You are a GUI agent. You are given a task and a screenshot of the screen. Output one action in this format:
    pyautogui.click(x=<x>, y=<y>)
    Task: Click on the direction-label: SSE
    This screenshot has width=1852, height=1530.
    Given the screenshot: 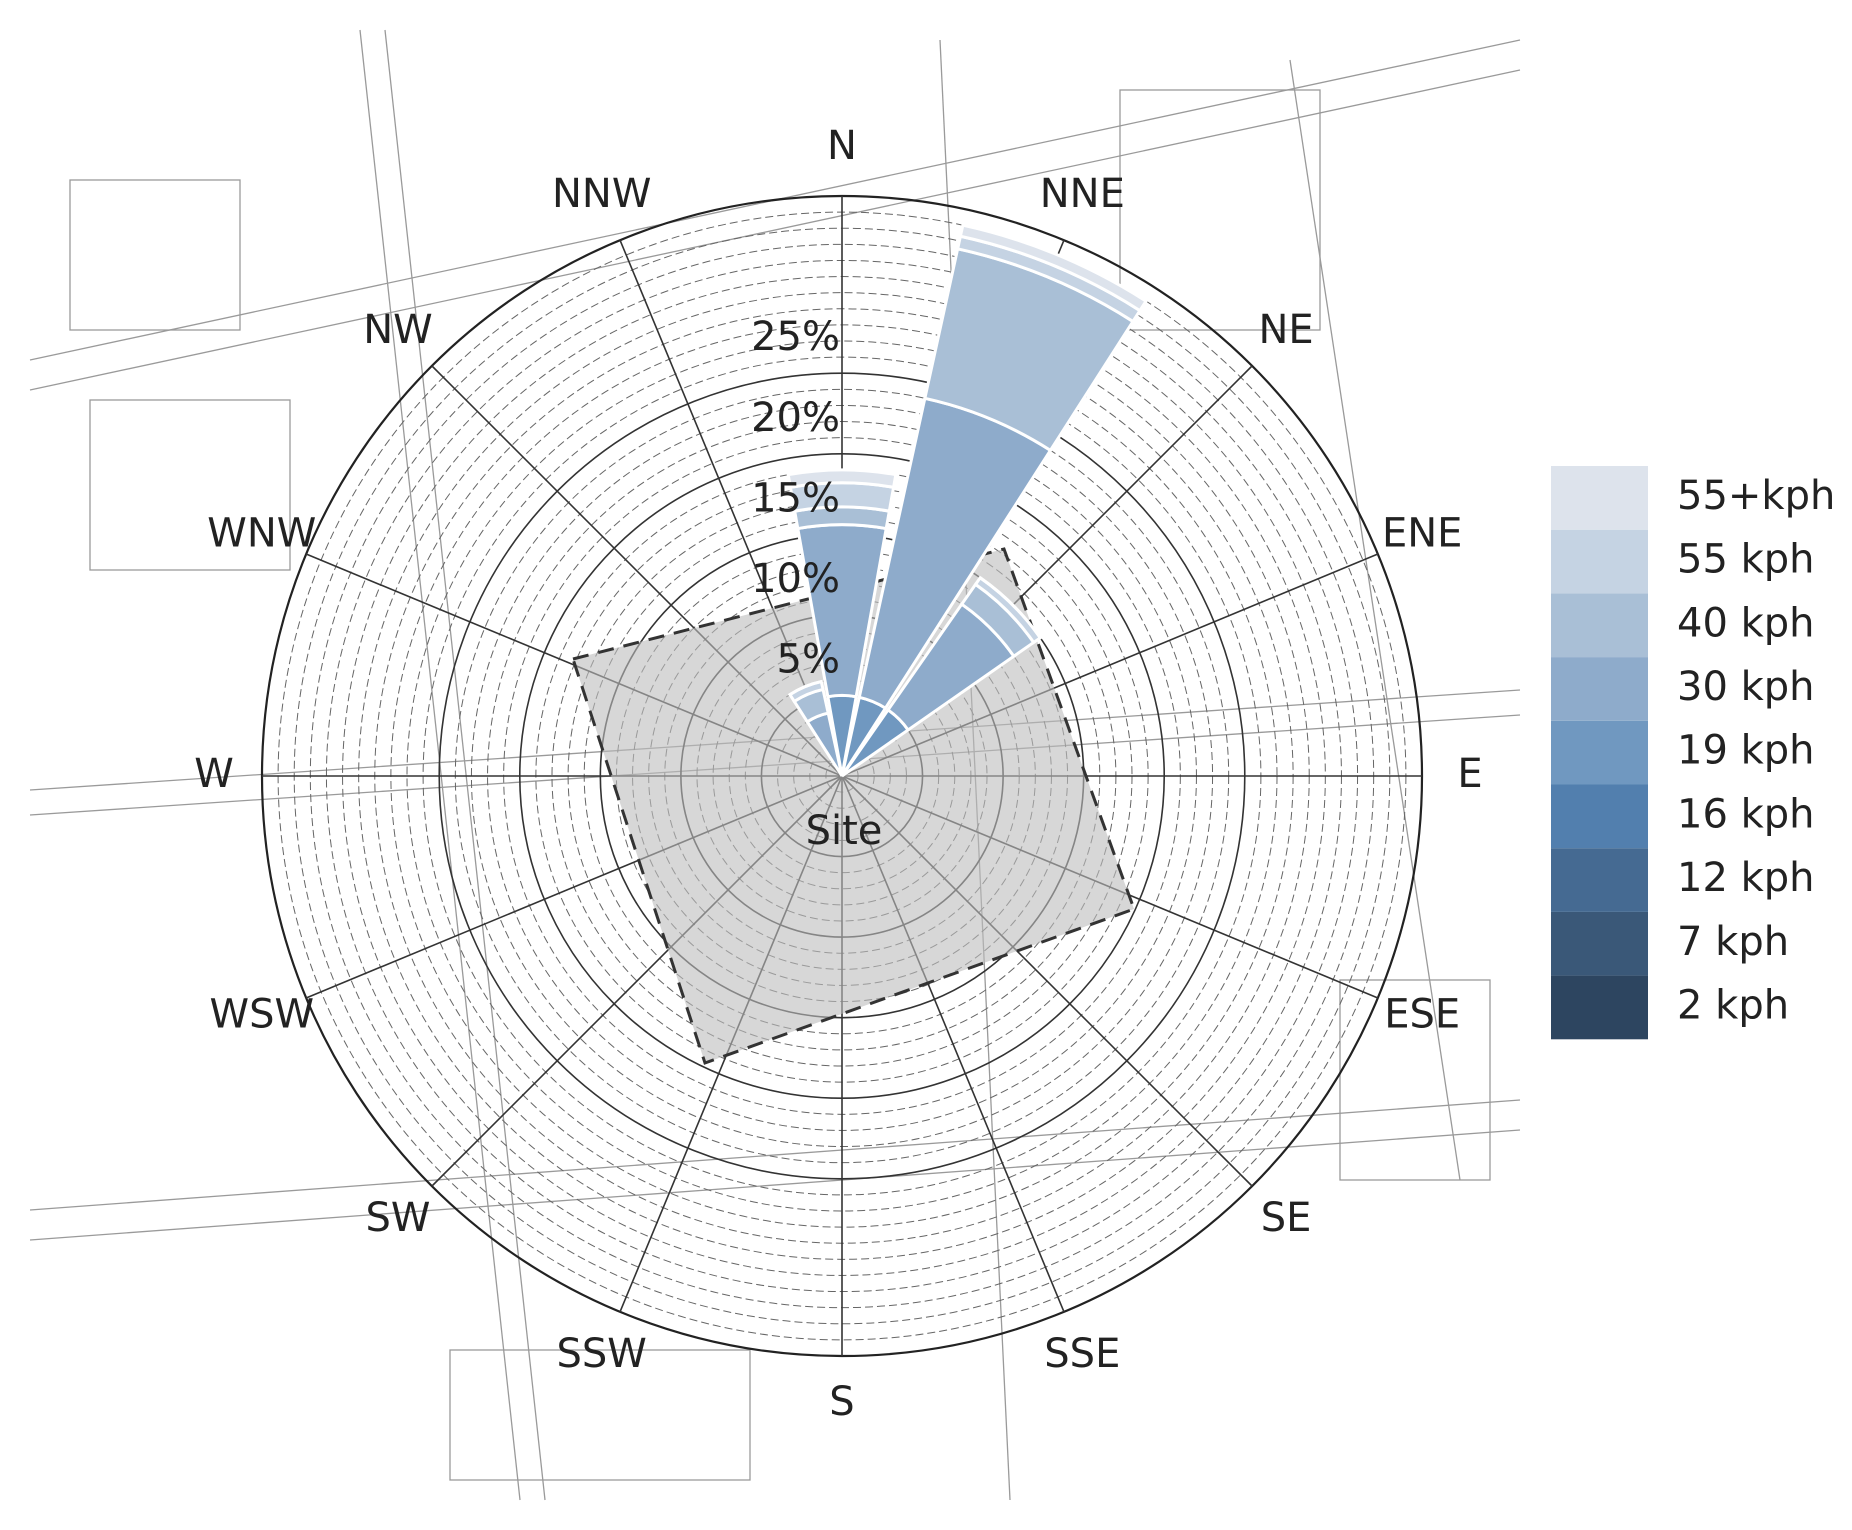 What is the action you would take?
    pyautogui.click(x=1082, y=1354)
    